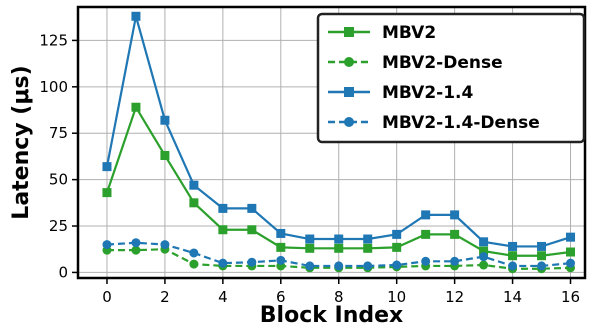 The image size is (592, 327). Describe the element at coordinates (512, 297) in the screenshot. I see `x-tick-label: 14` at that location.